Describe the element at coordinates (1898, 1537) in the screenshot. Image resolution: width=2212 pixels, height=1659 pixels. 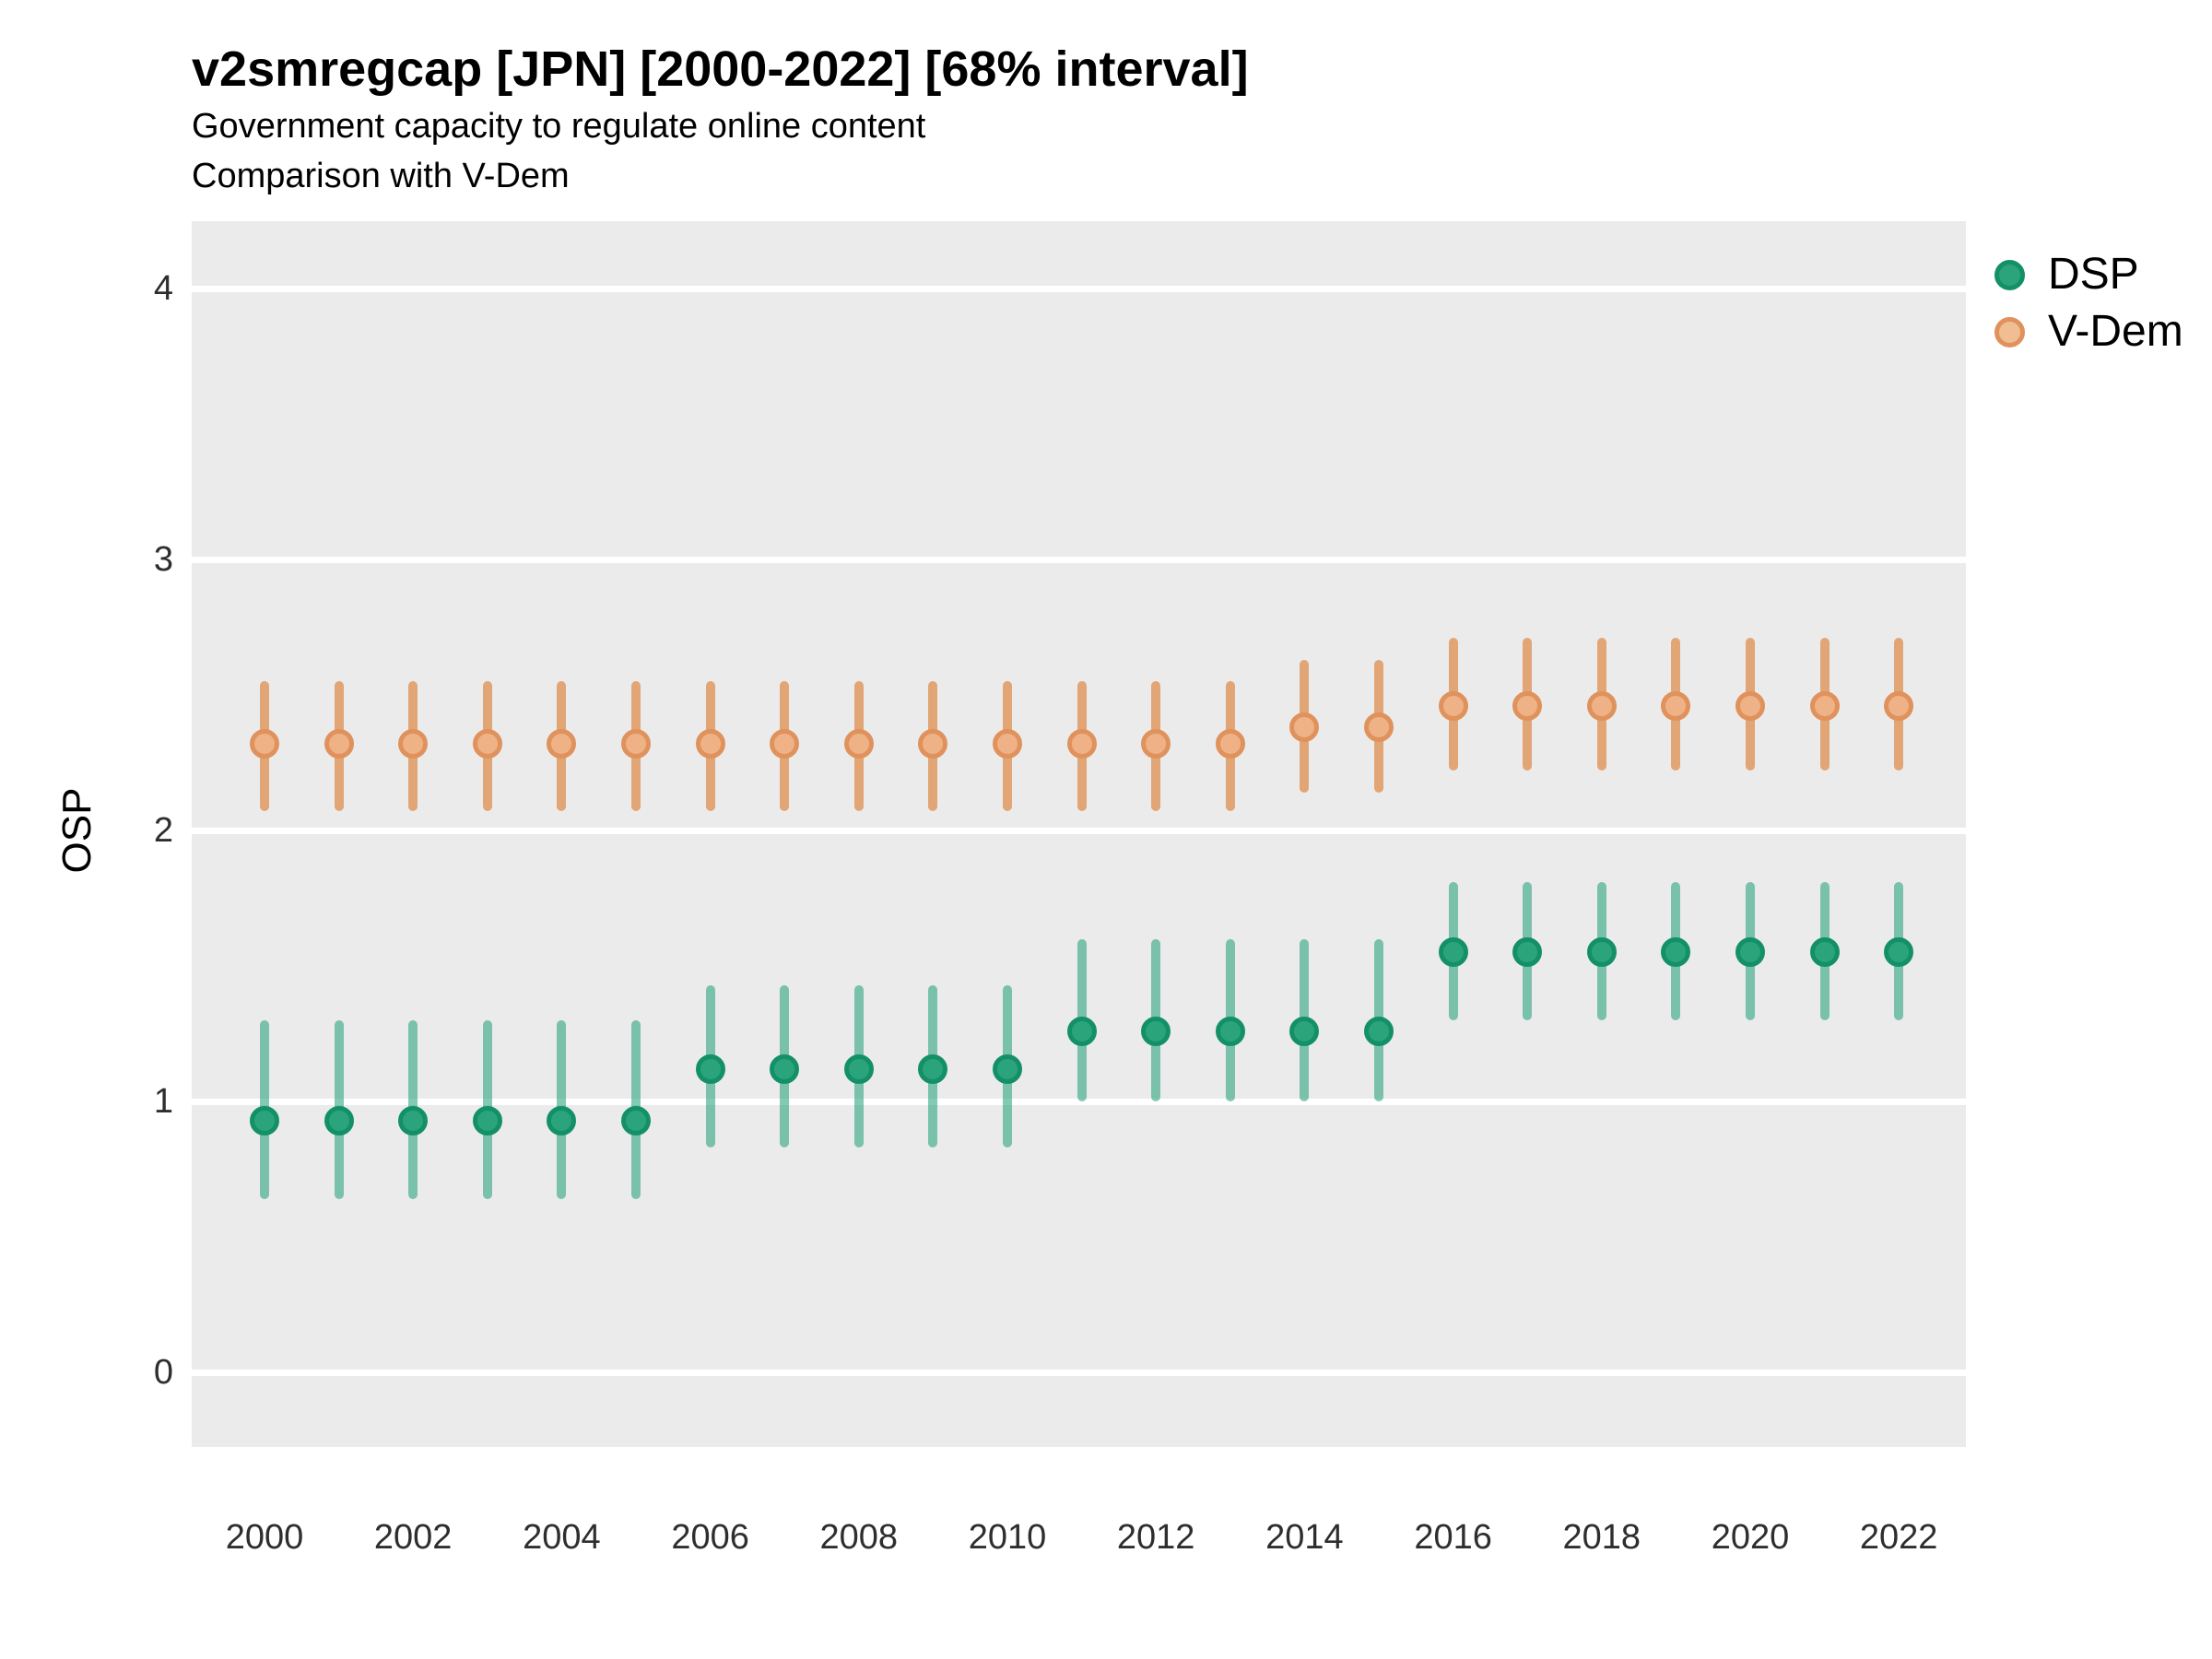
I see `x-tick-2022: 2022` at that location.